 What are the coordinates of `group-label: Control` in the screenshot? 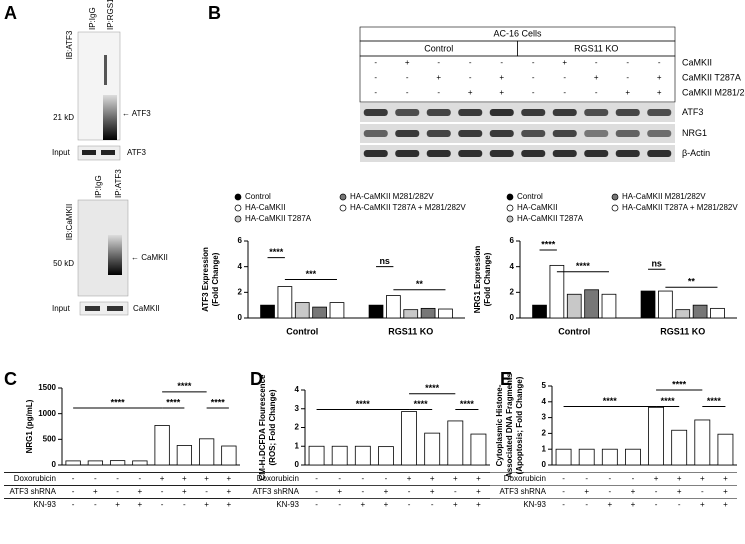 It's located at (438, 48).